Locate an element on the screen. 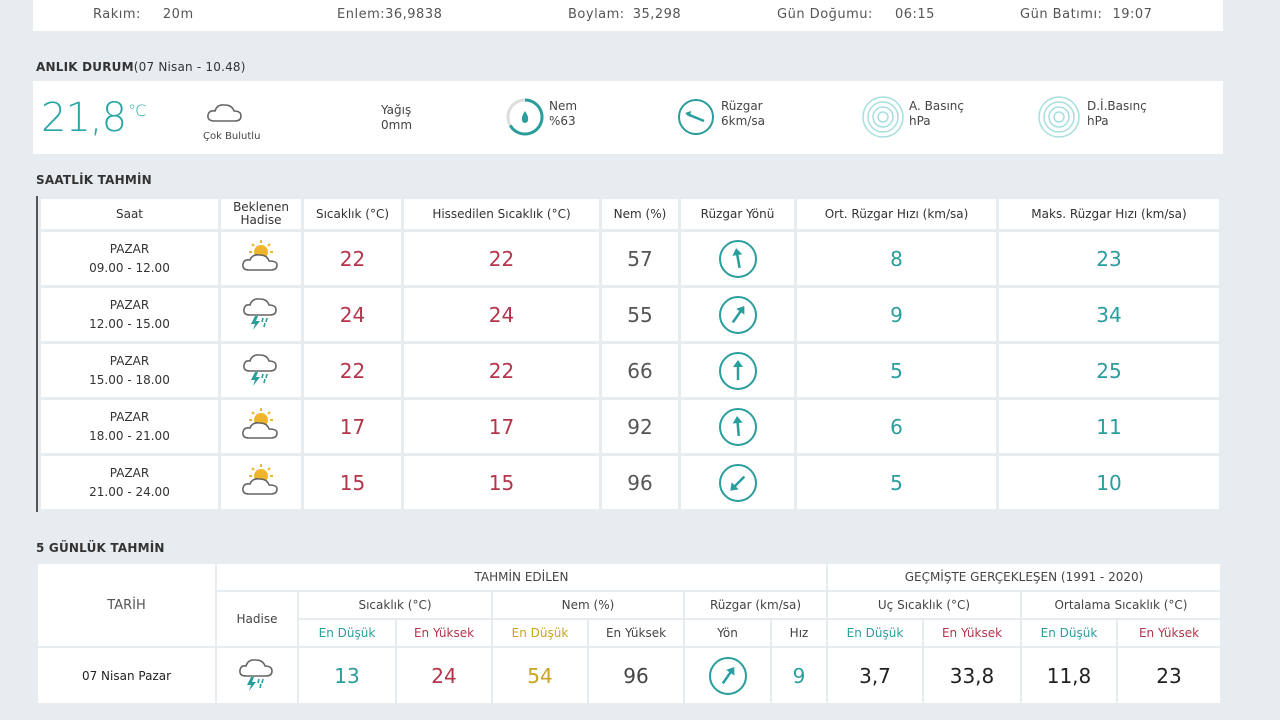 The image size is (1280, 720). col-temp: Sıcaklık (°C) is located at coordinates (352, 214).